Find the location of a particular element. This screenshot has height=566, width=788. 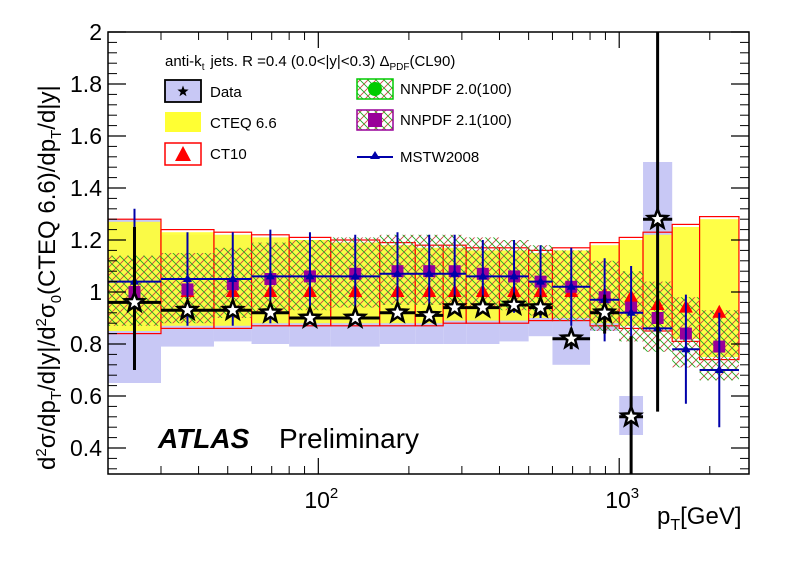

legend-item-nnpdf21: NNPDF 2.1(100) is located at coordinates (434, 120).